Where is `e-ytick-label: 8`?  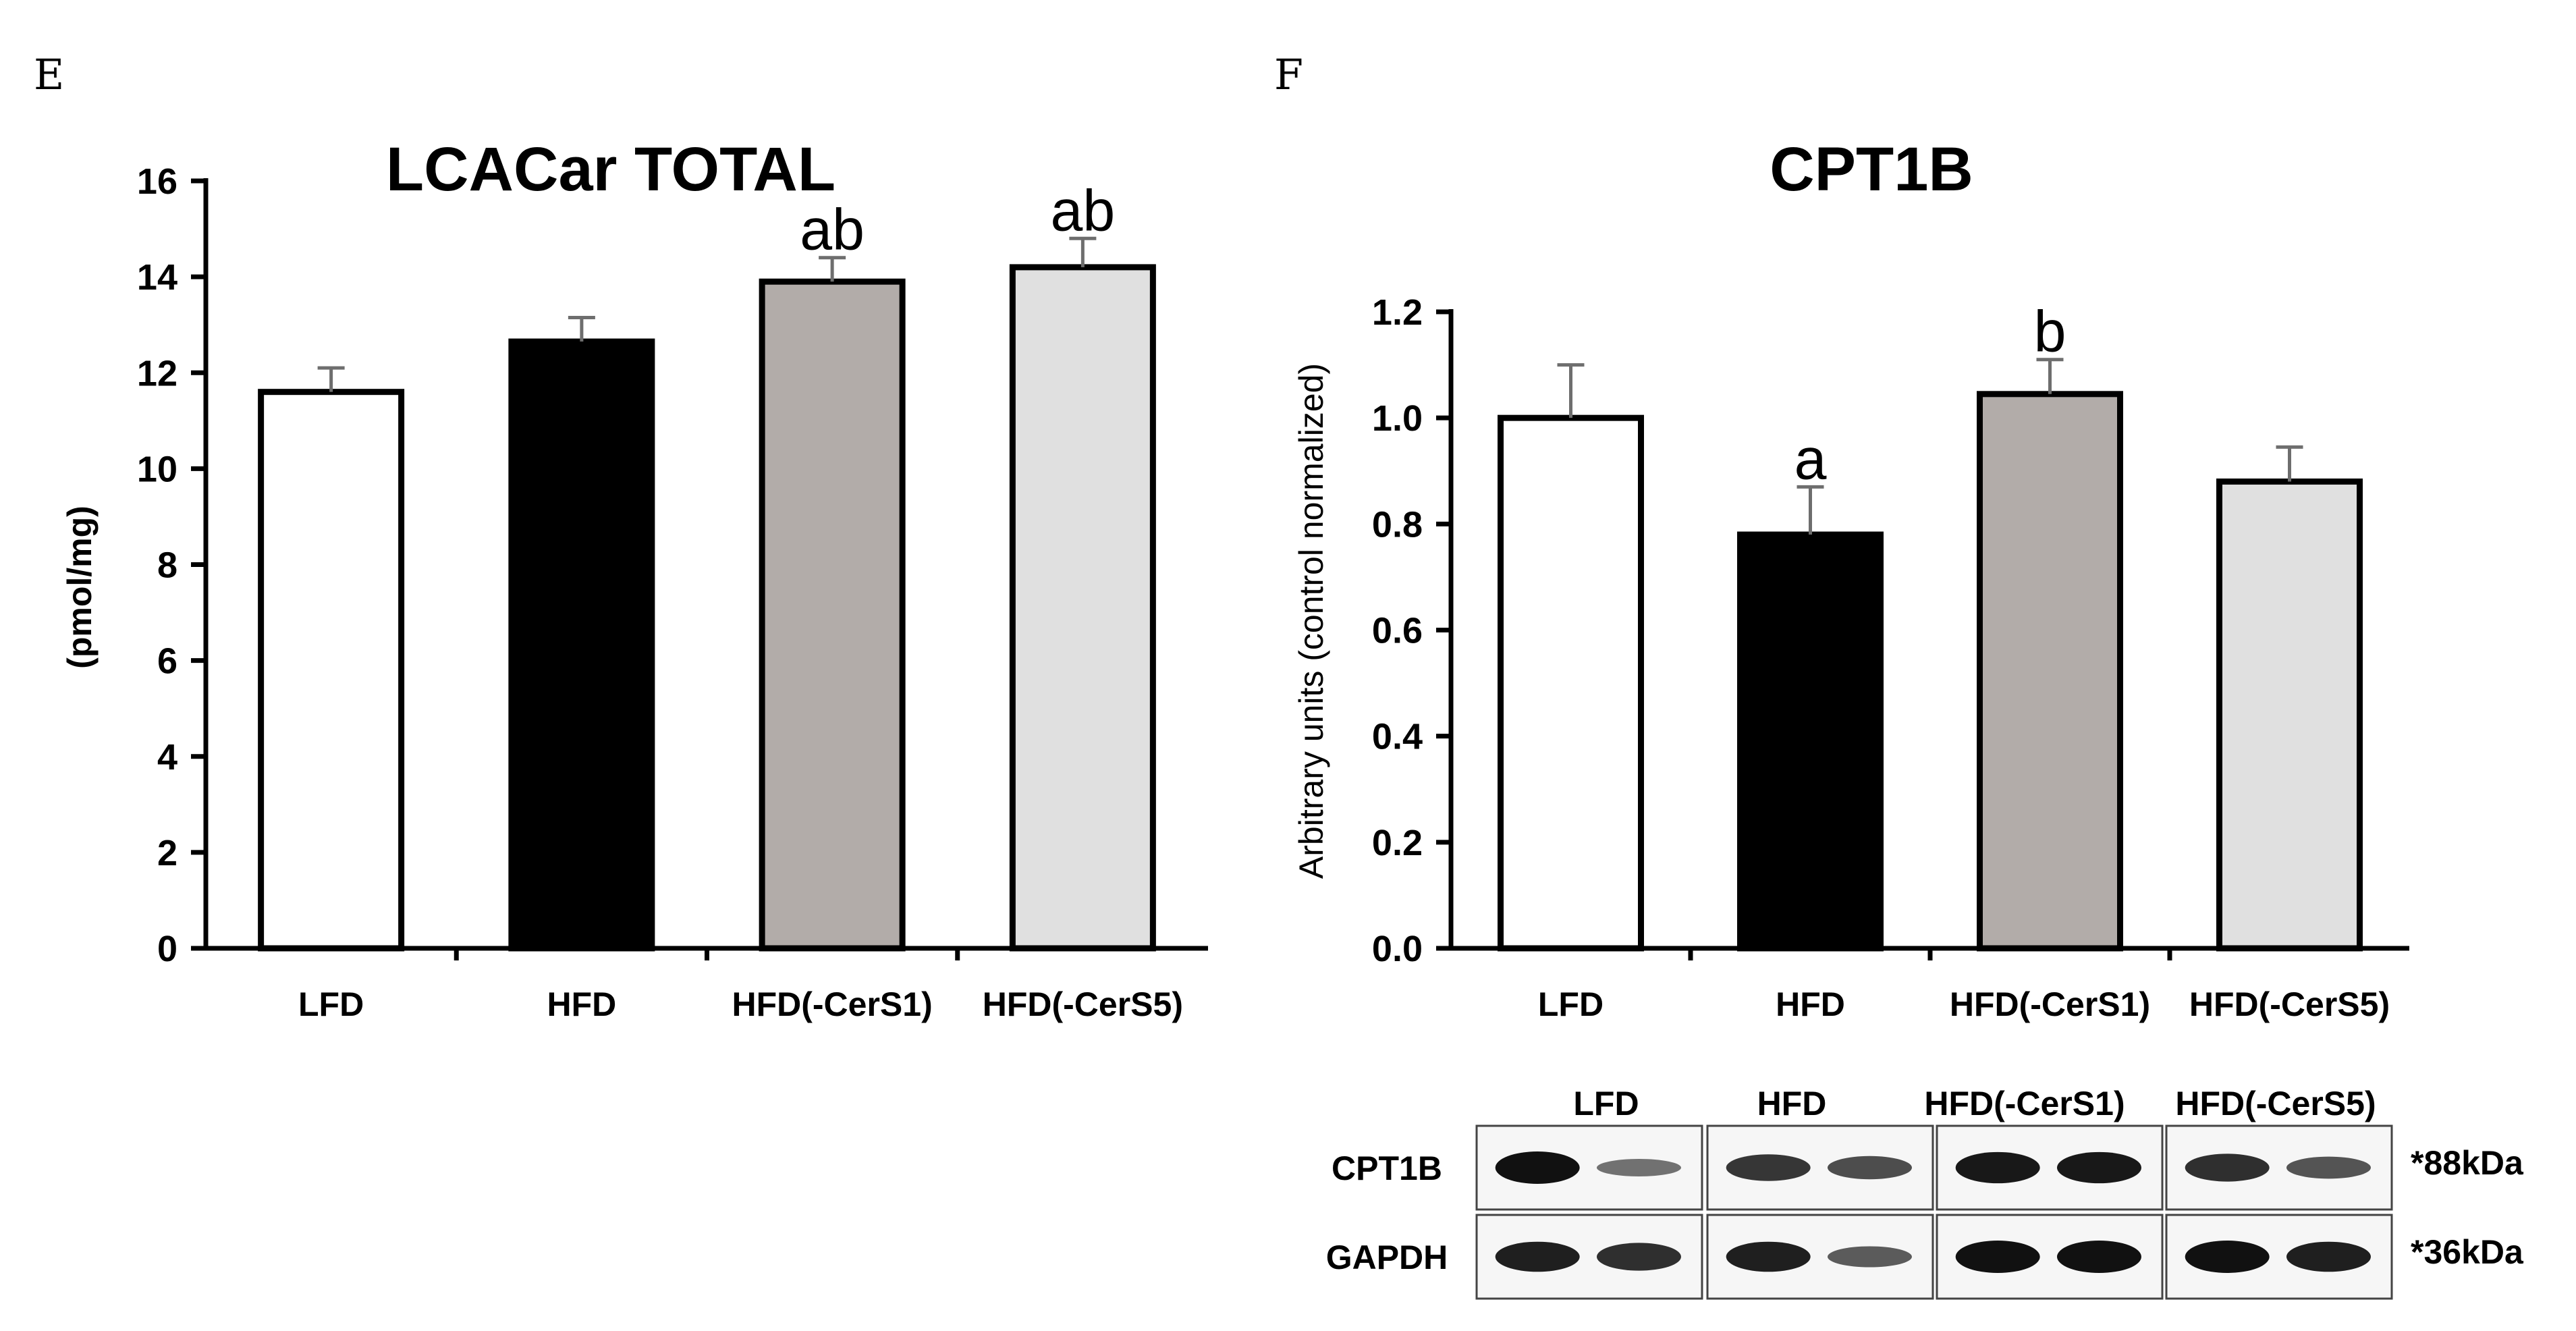
e-ytick-label: 8 is located at coordinates (167, 565).